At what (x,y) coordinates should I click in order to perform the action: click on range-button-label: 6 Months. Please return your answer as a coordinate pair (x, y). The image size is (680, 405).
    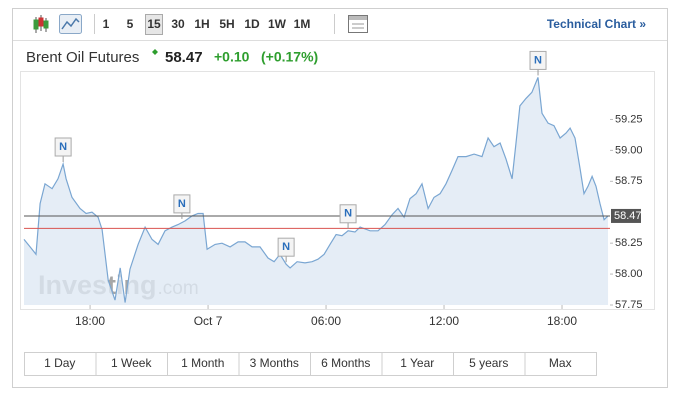
    Looking at the image, I should click on (345, 363).